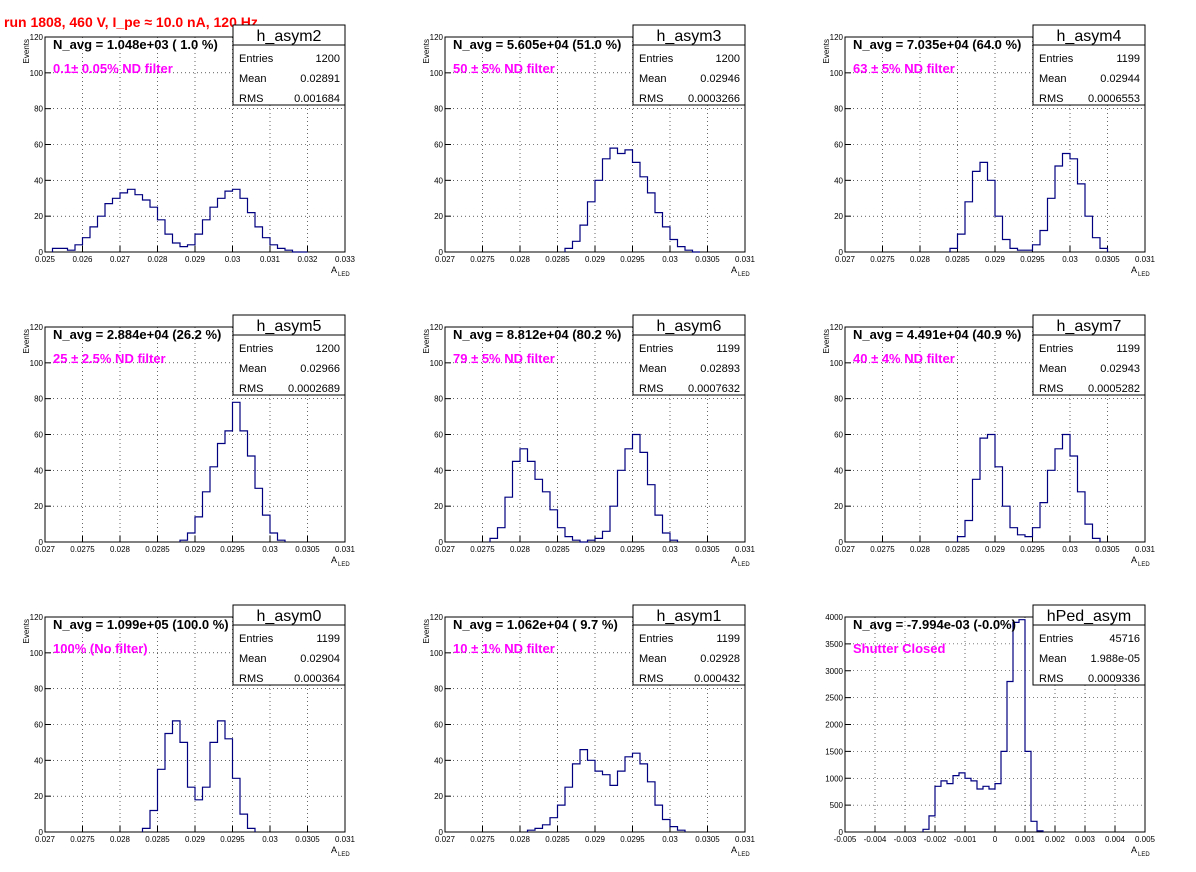 The height and width of the screenshot is (872, 1196). I want to click on x-tick-label: 0.002, so click(1055, 839).